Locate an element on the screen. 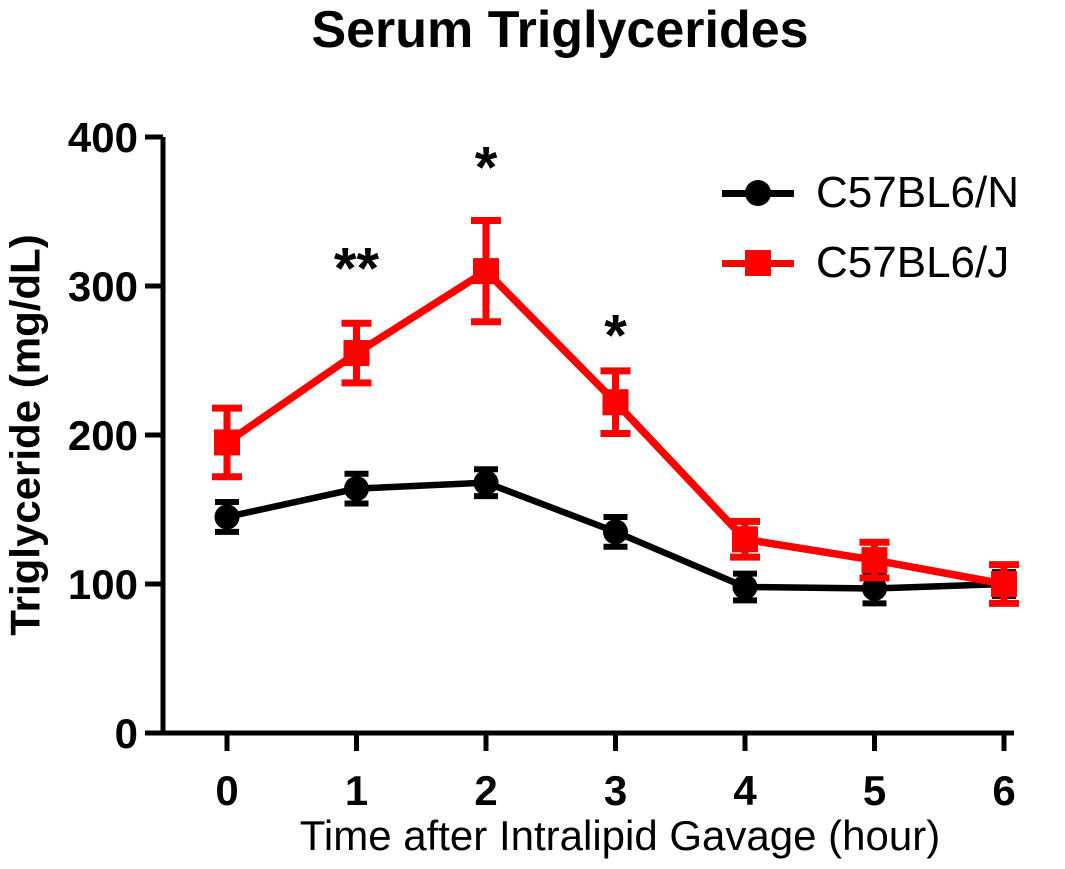 Image resolution: width=1065 pixels, height=869 pixels. x-tick-label: 6 is located at coordinates (1003, 790).